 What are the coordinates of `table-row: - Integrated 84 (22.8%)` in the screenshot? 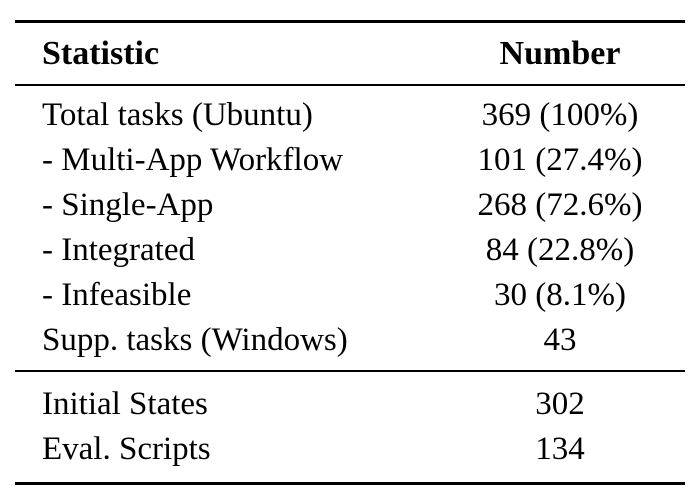 It's located at (350, 250).